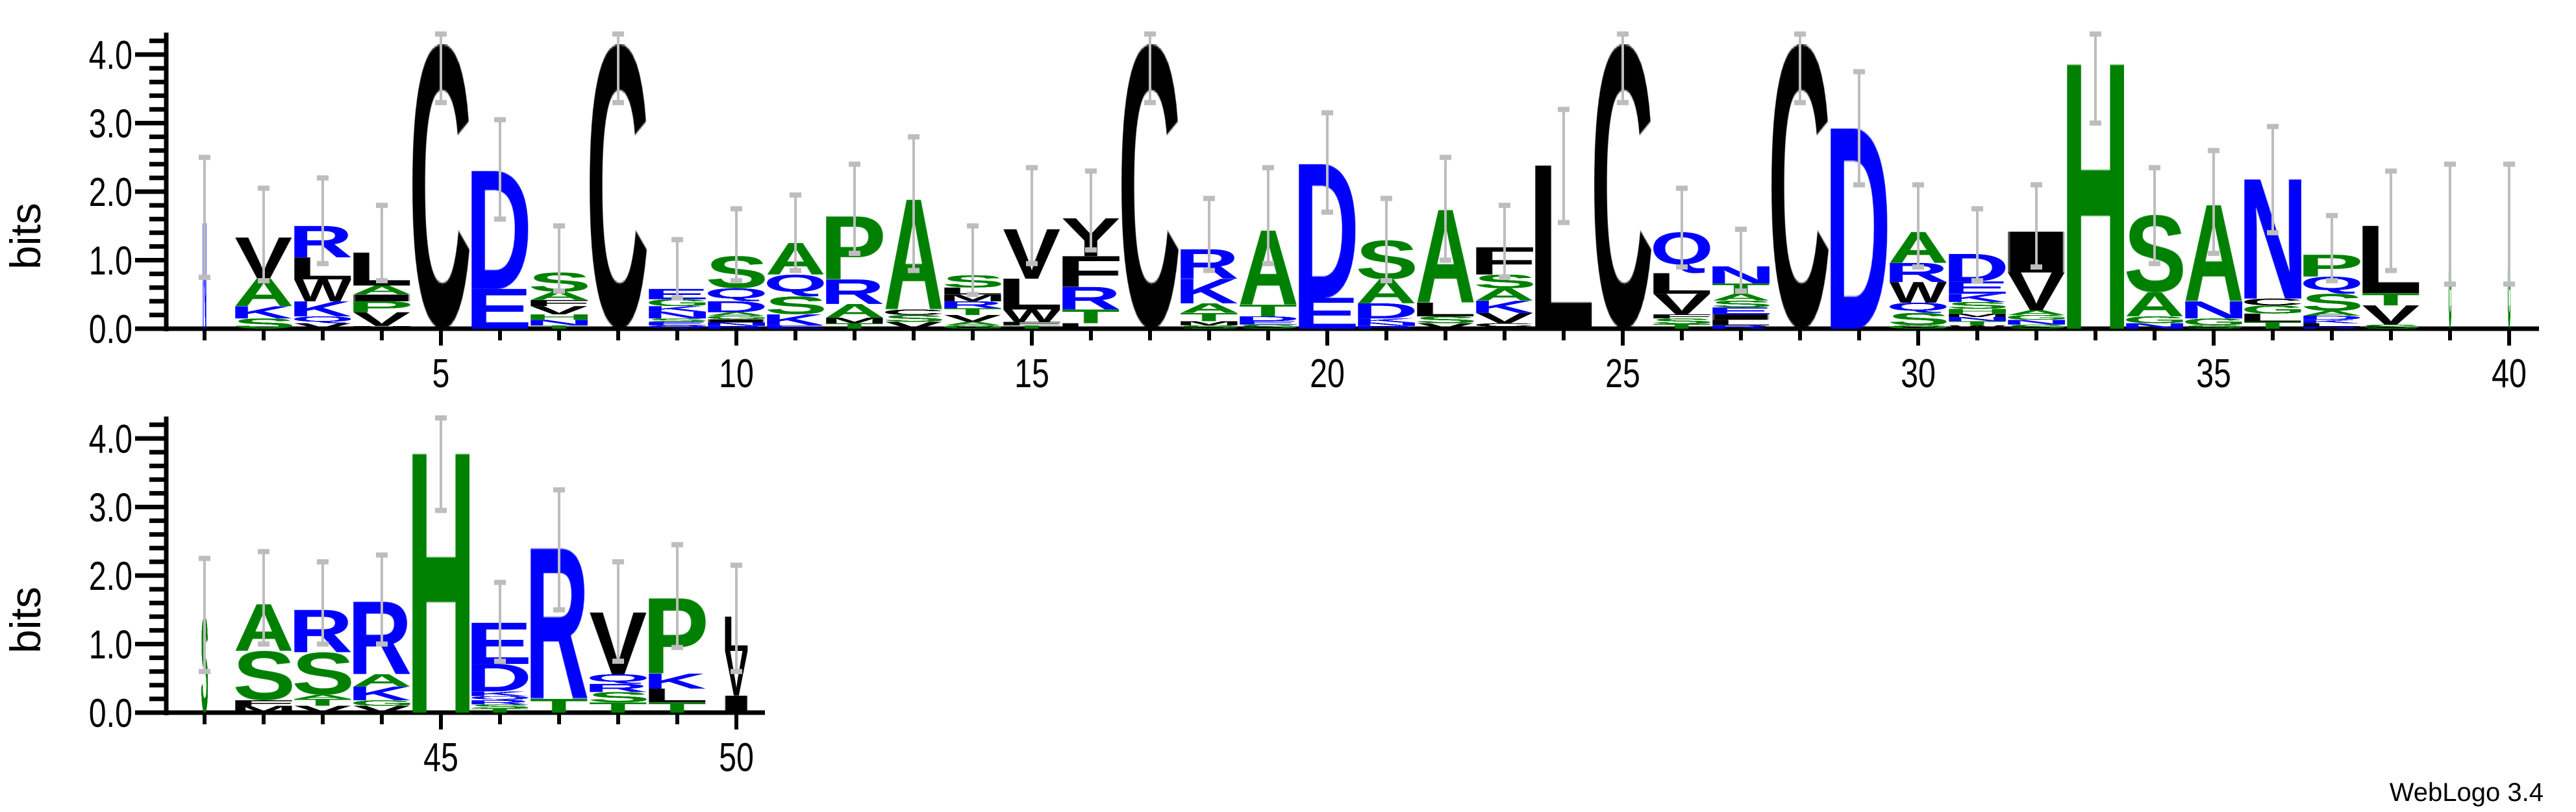 Image resolution: width=2576 pixels, height=812 pixels. Describe the element at coordinates (110, 507) in the screenshot. I see `y-tick-label: 3.0` at that location.